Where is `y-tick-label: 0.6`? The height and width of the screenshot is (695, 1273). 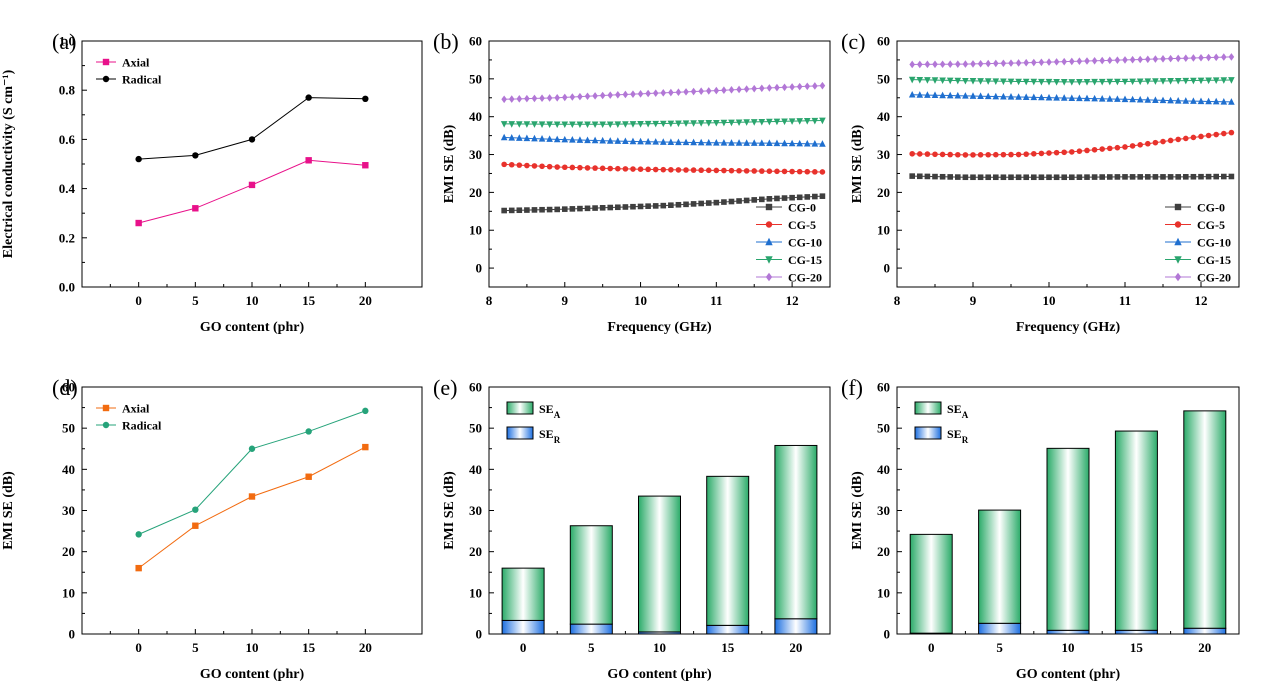
y-tick-label: 0.6 is located at coordinates (67, 139).